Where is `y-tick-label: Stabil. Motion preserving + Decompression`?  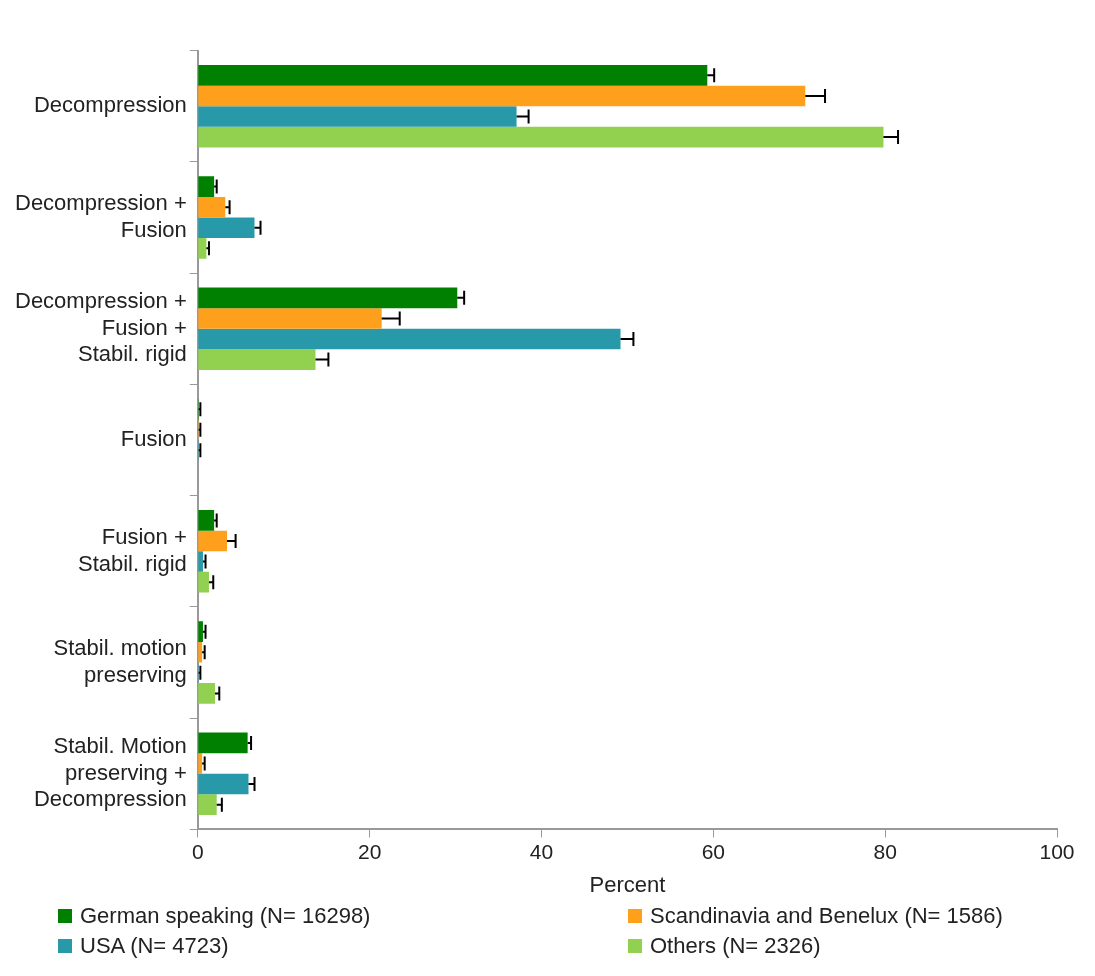
y-tick-label: Stabil. Motion preserving + Decompression is located at coordinates (110, 772).